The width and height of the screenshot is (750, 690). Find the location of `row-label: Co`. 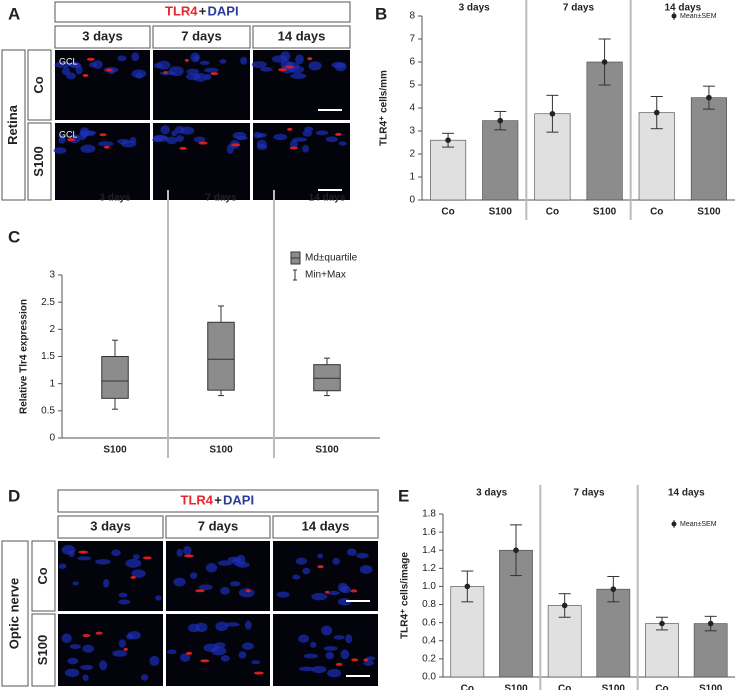

row-label: Co is located at coordinates (38, 84).